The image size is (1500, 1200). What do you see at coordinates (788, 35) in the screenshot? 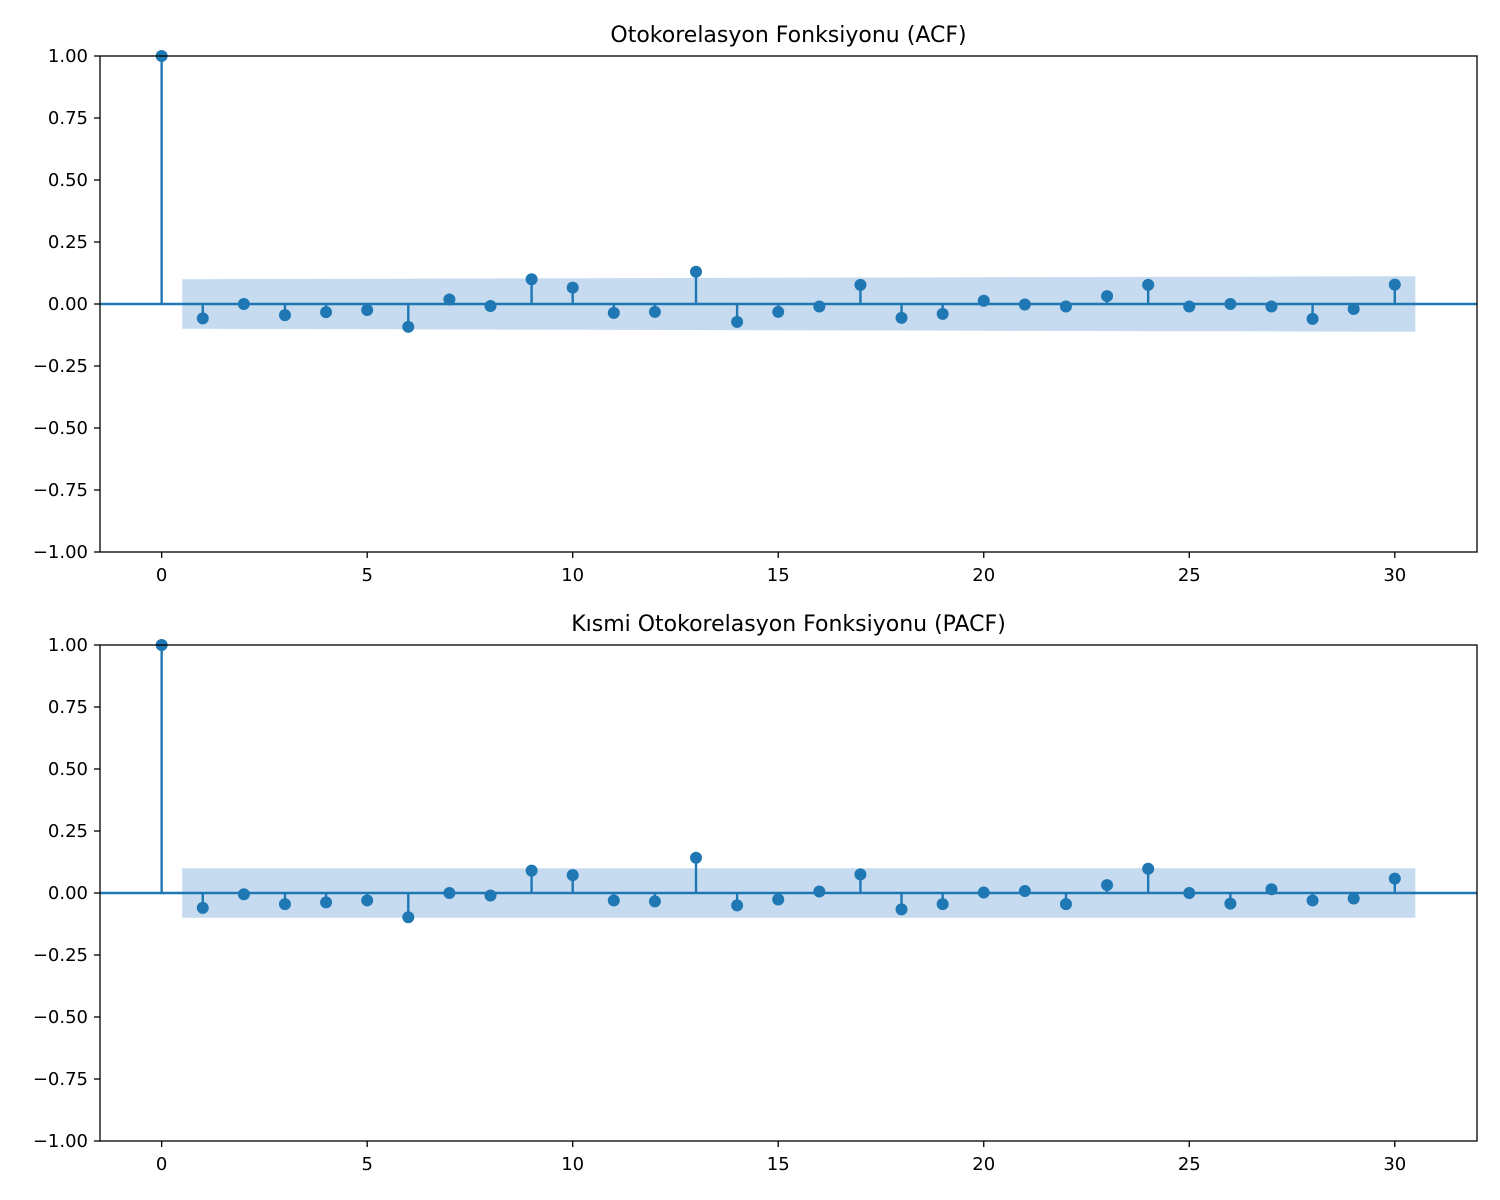
I see `chart-title: Otokorelasyon Fonksiyonu (ACF)` at bounding box center [788, 35].